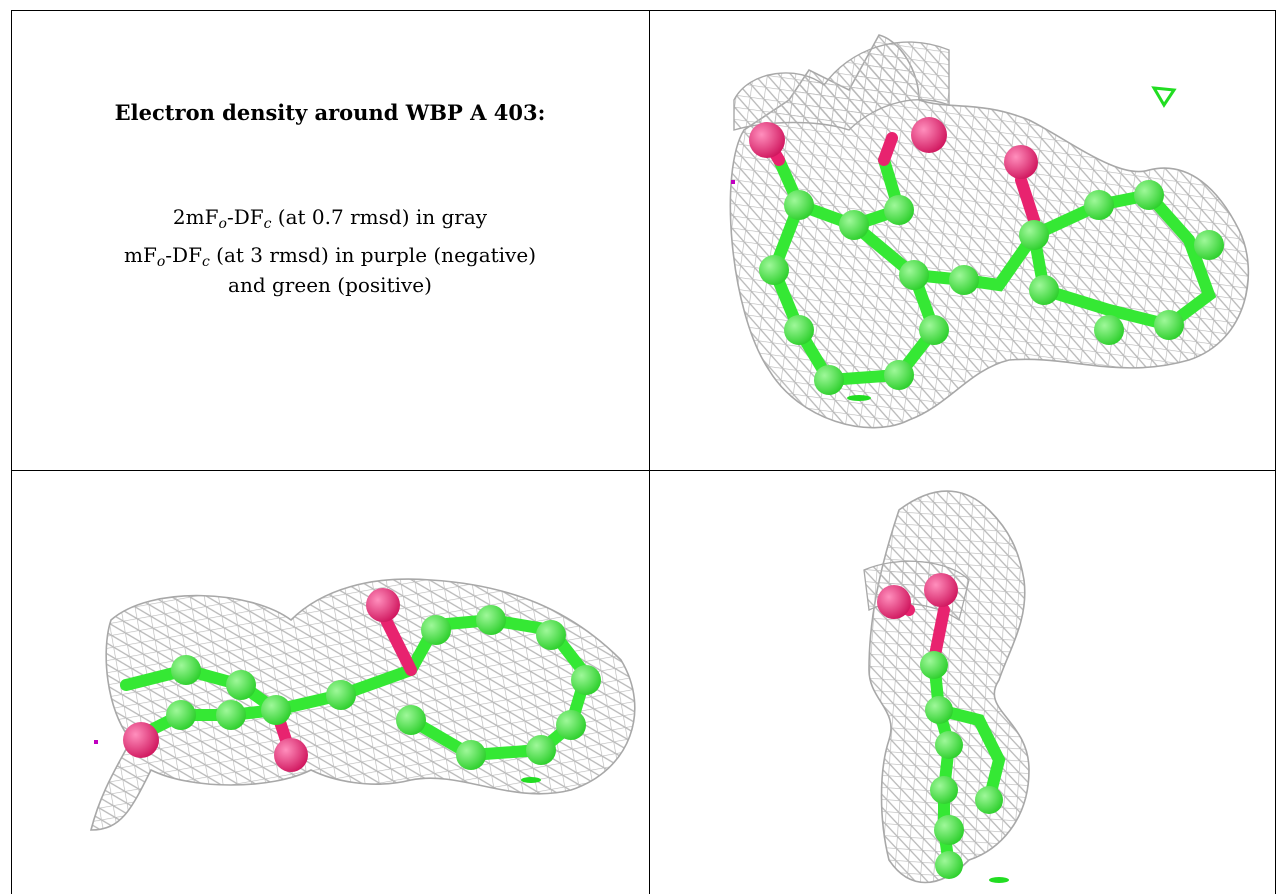 The height and width of the screenshot is (894, 1276). Describe the element at coordinates (330, 256) in the screenshot. I see `caption-line-fofc: mFo-DFc (at 3 rmsd) in purple (negative)` at that location.